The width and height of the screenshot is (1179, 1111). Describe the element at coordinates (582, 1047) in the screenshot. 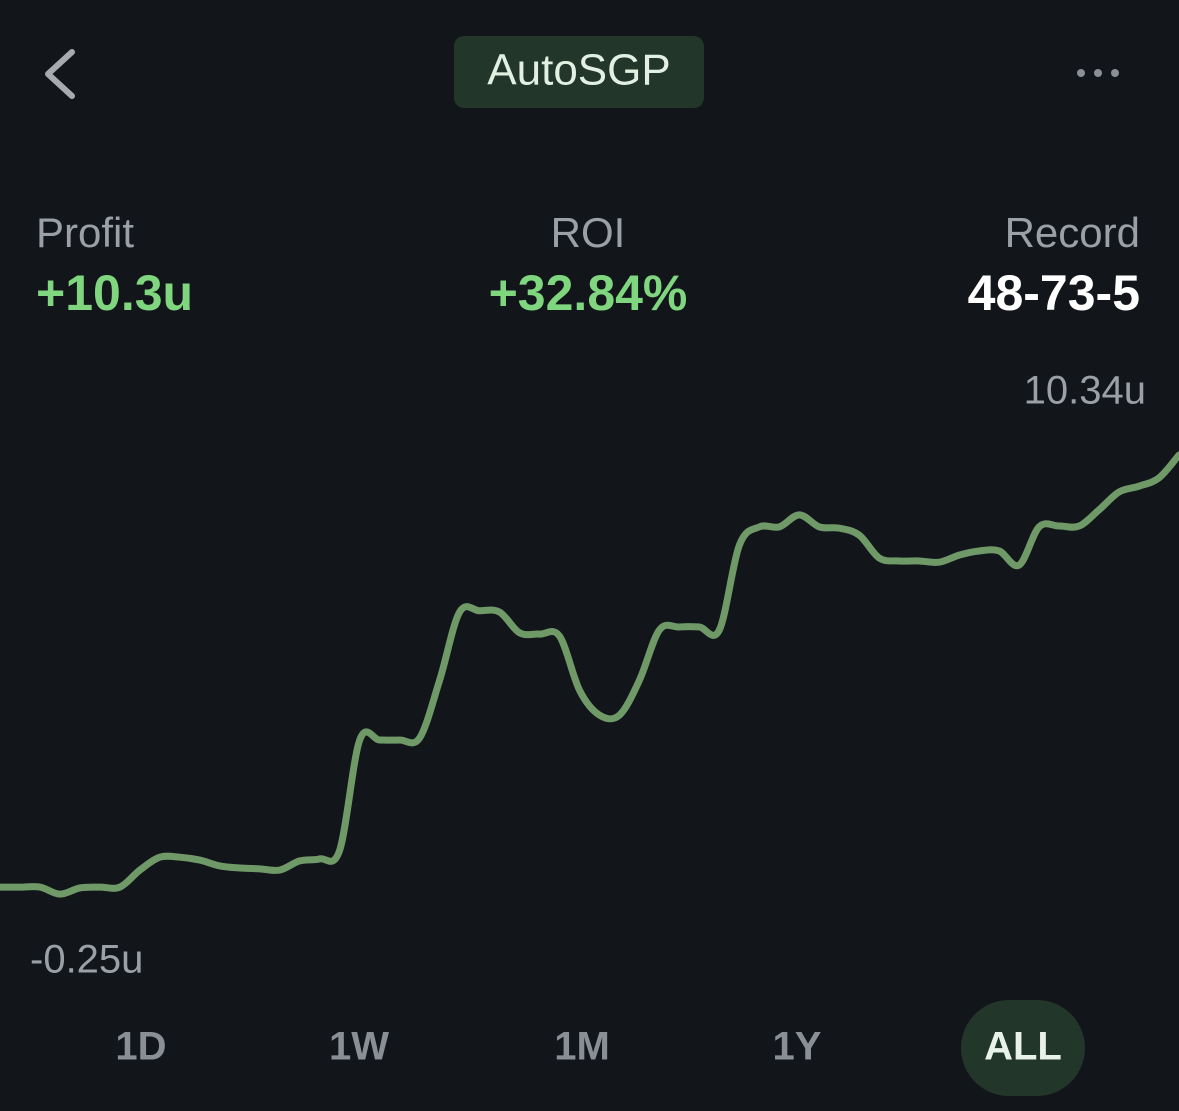

I see `range-tab: 1M` at that location.